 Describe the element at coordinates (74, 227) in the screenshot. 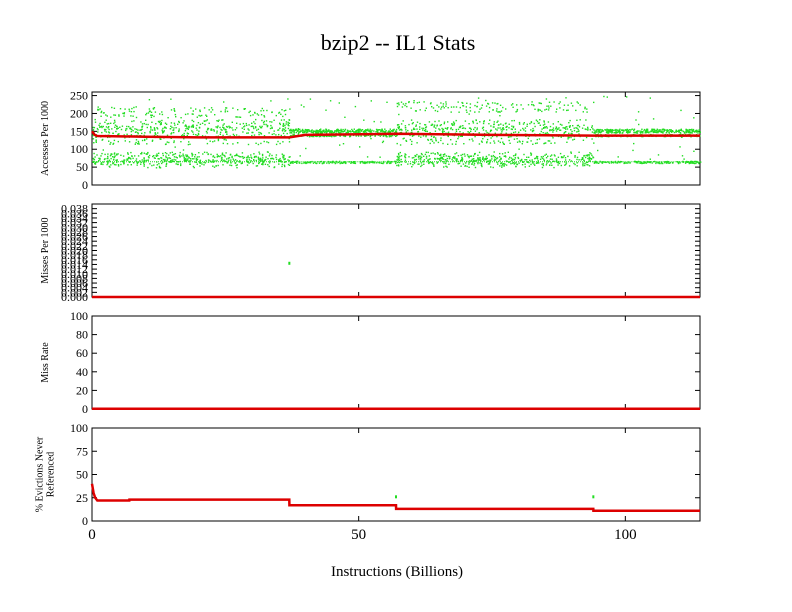

I see `y-tick-label: 0.030` at that location.